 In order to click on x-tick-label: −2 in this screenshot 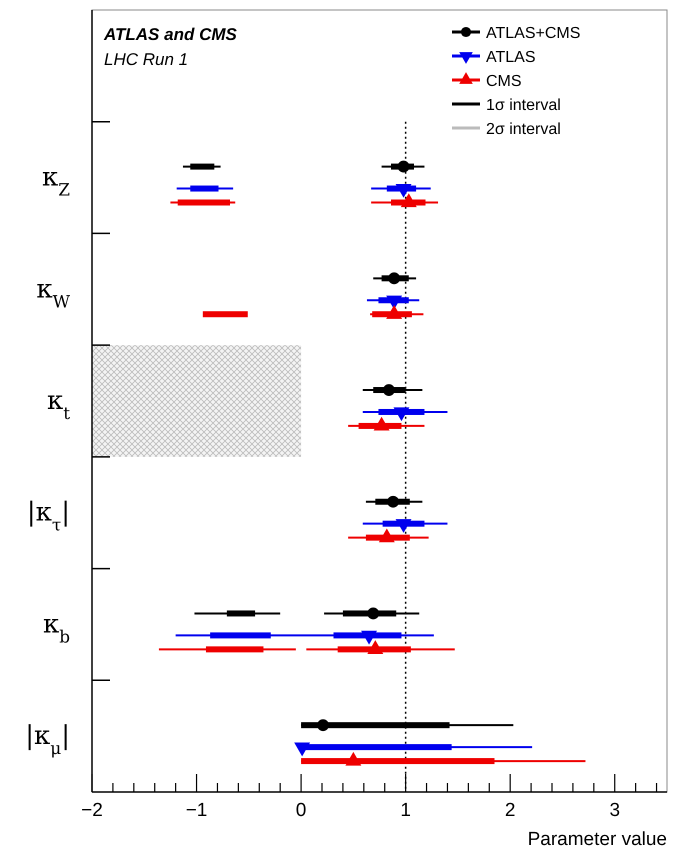, I will do `click(92, 810)`.